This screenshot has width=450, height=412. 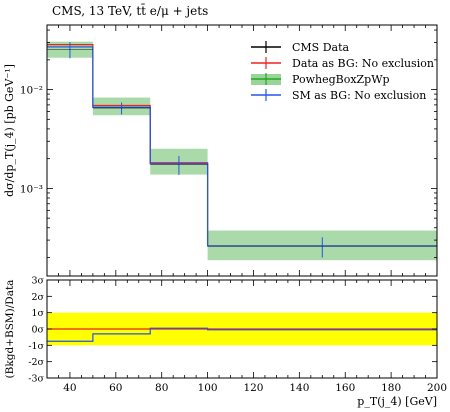 What do you see at coordinates (341, 79) in the screenshot?
I see `legend-label: PowhegBoxZpWp` at bounding box center [341, 79].